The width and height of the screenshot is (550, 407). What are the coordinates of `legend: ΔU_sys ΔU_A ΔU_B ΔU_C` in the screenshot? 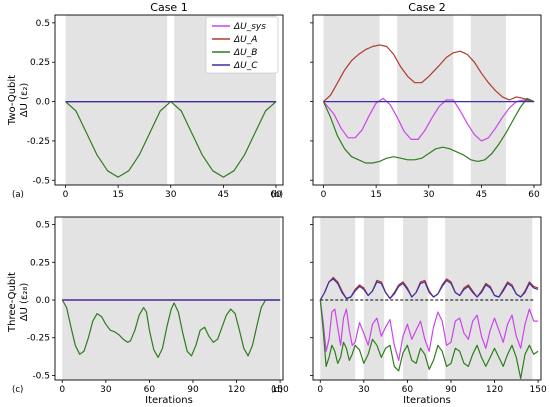 It's located at (242, 45).